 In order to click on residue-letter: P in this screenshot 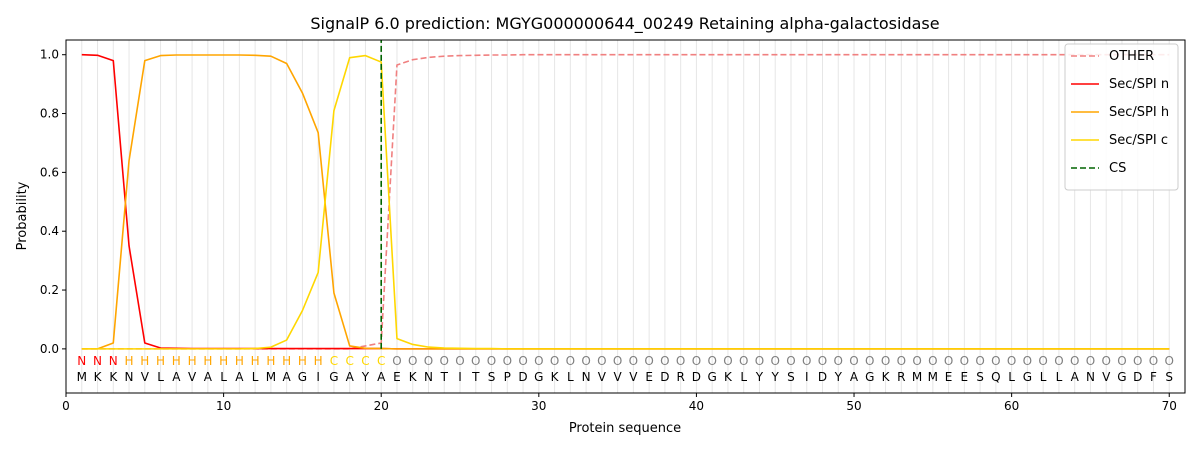, I will do `click(507, 377)`.